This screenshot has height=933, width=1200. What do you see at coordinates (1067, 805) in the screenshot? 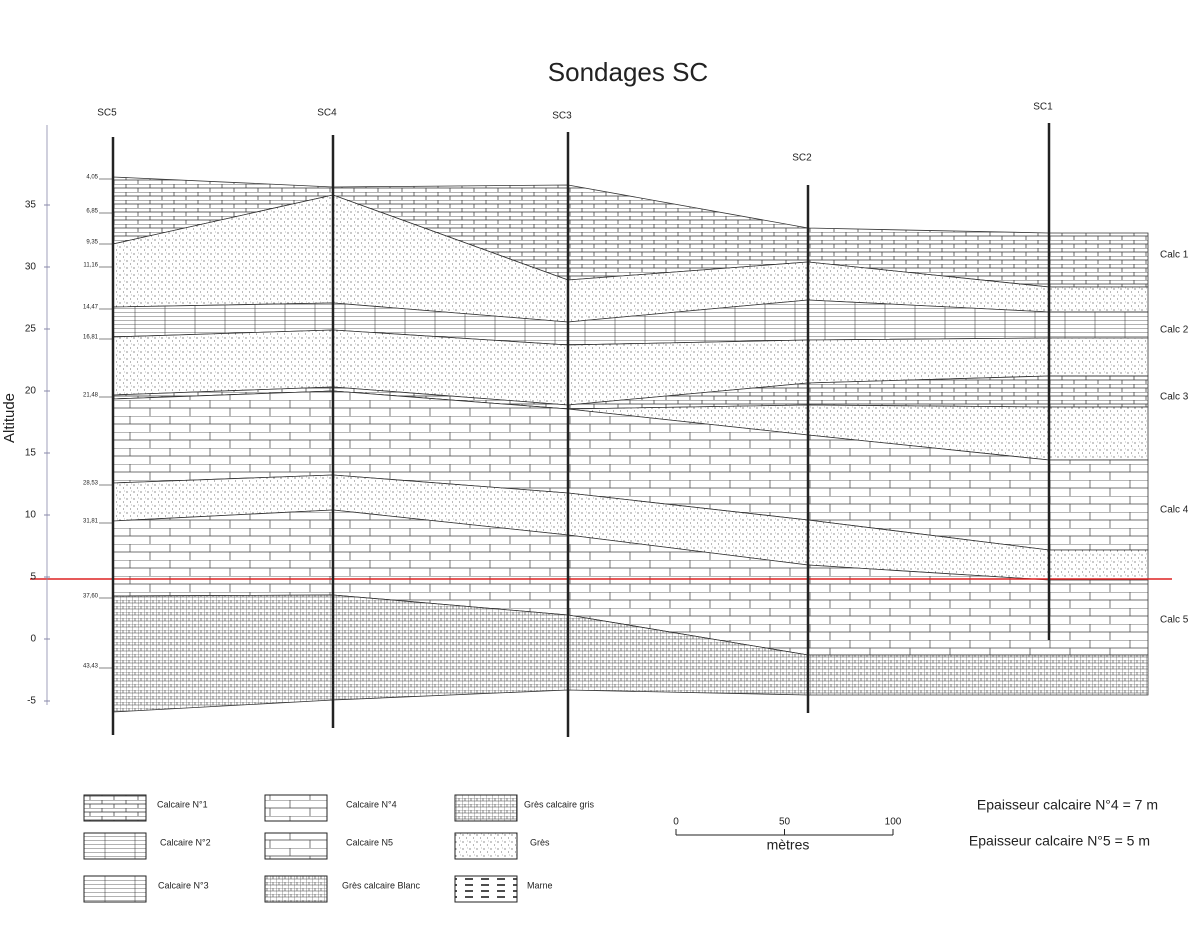
I see `note: Epaisseur calcaire N°4 = 7 m` at bounding box center [1067, 805].